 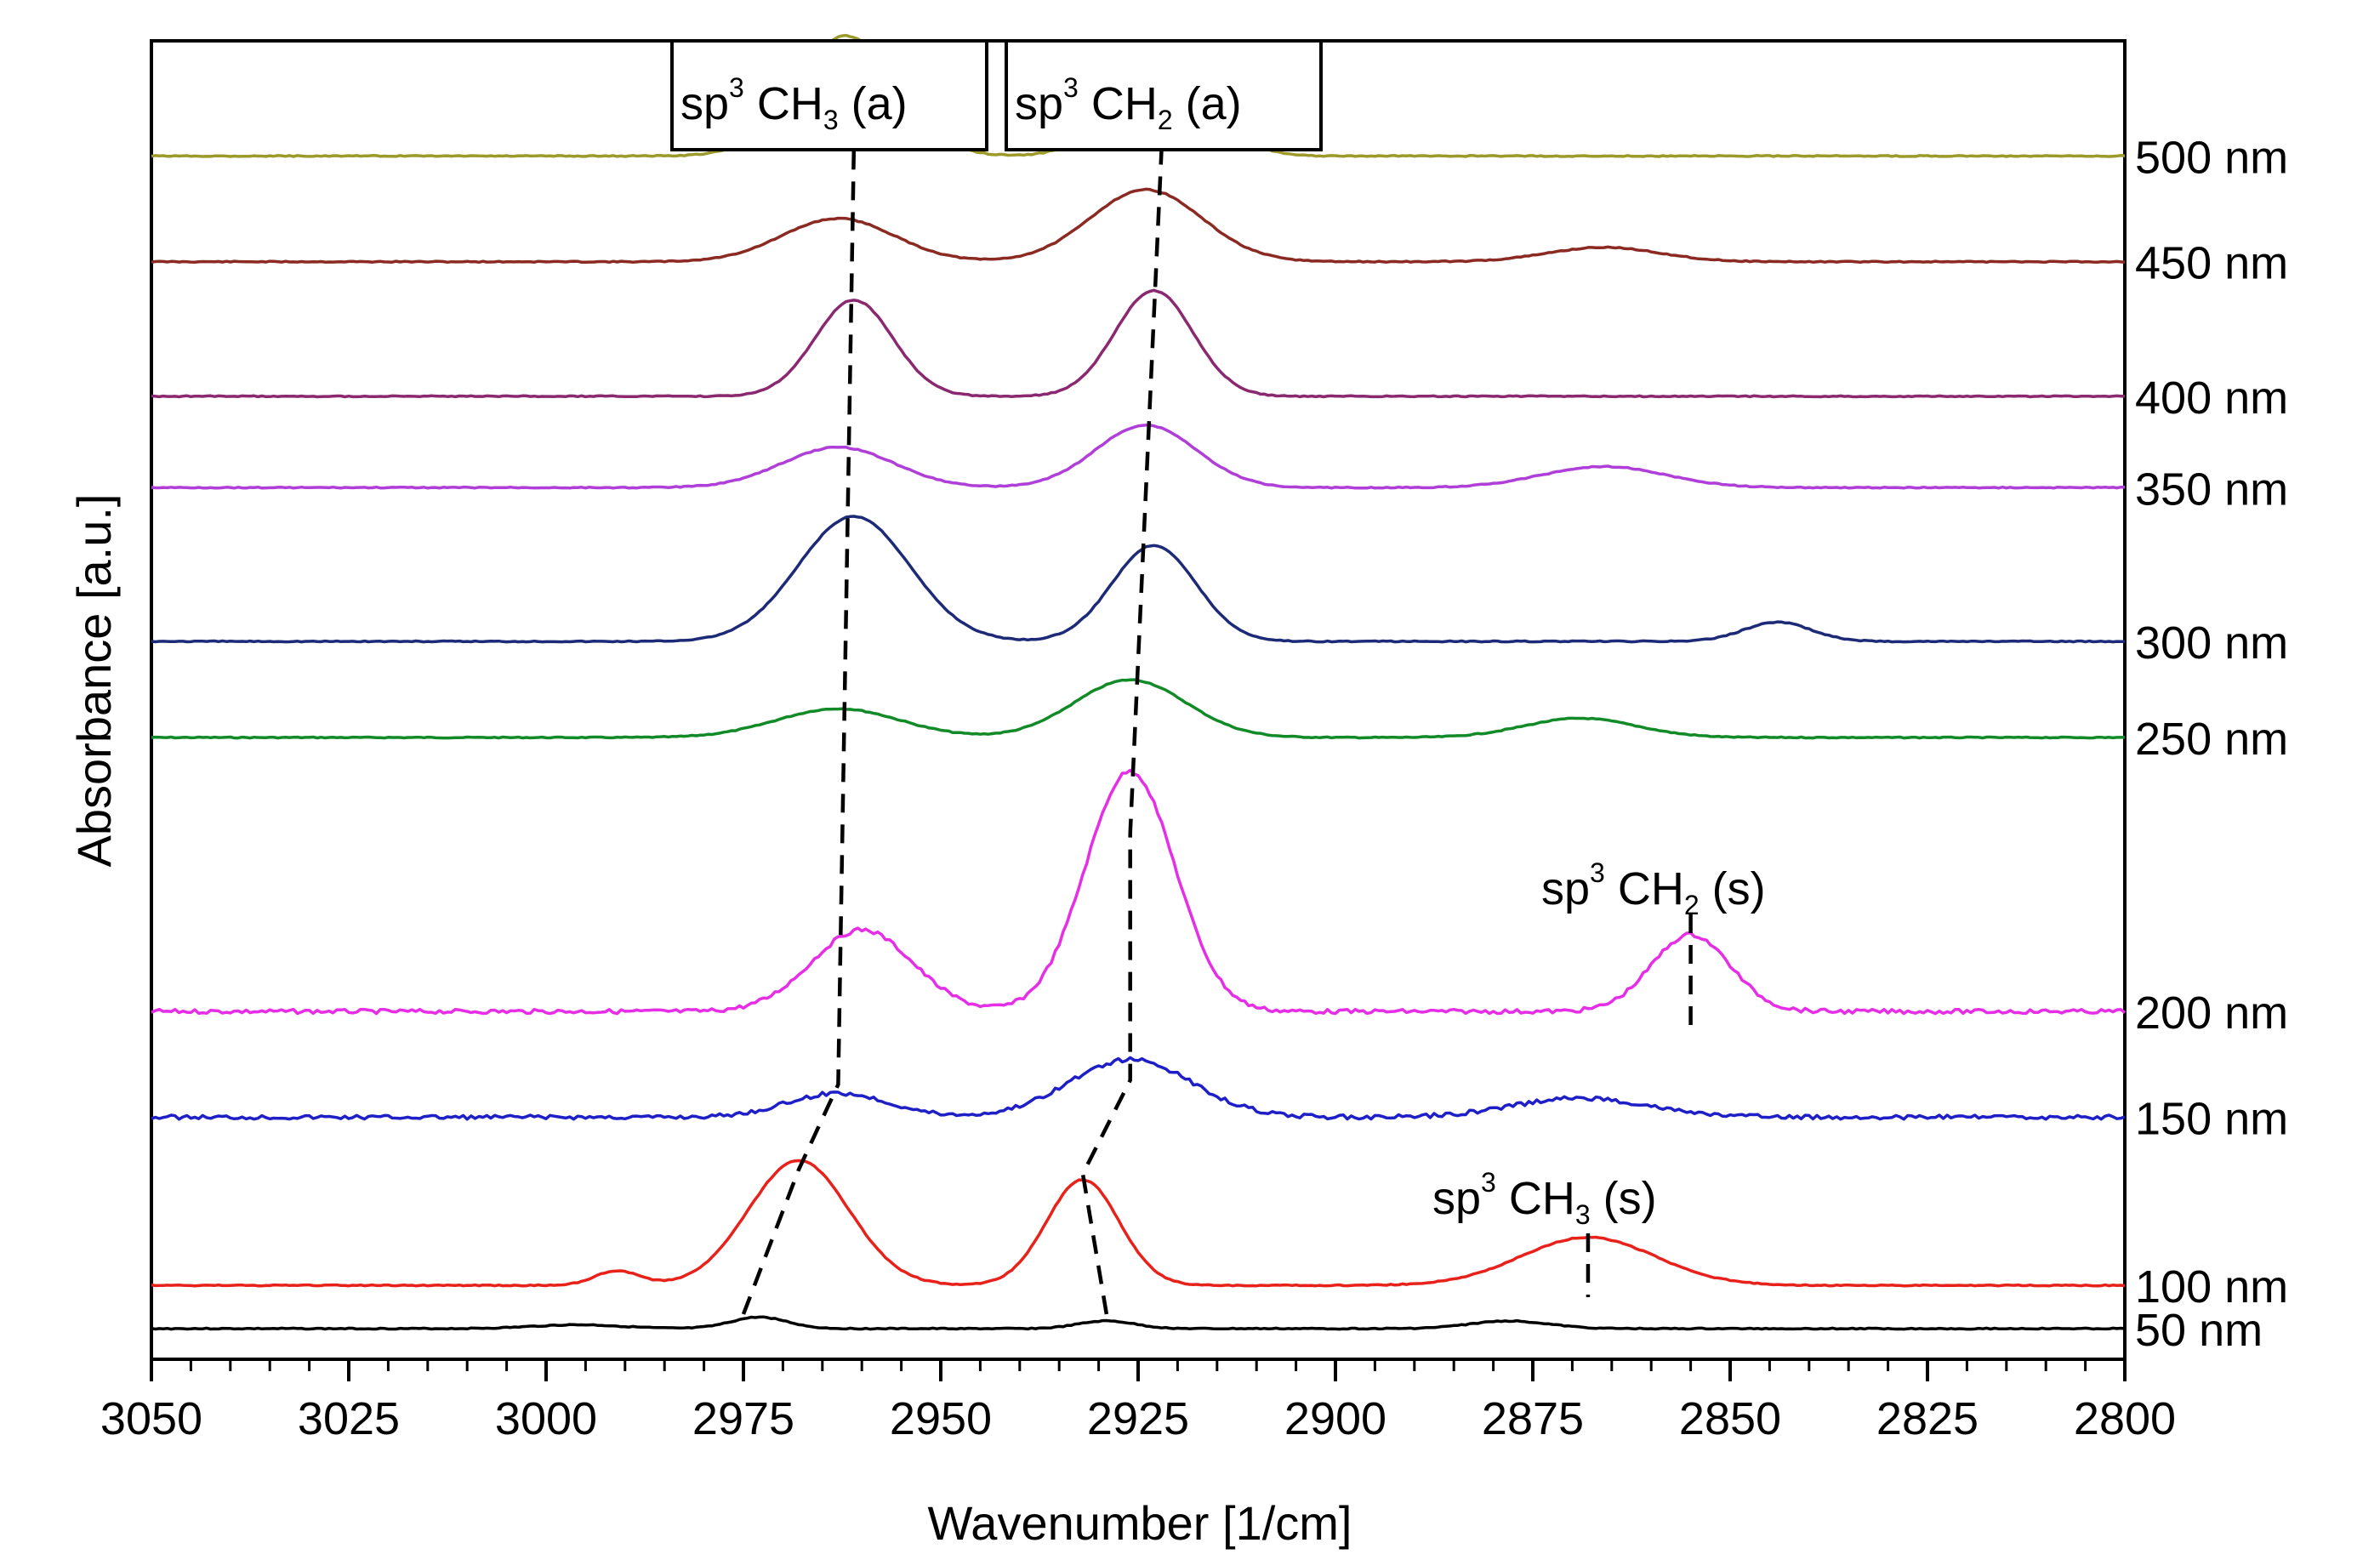 I want to click on x-tick-label: 2825, so click(x=1927, y=1419).